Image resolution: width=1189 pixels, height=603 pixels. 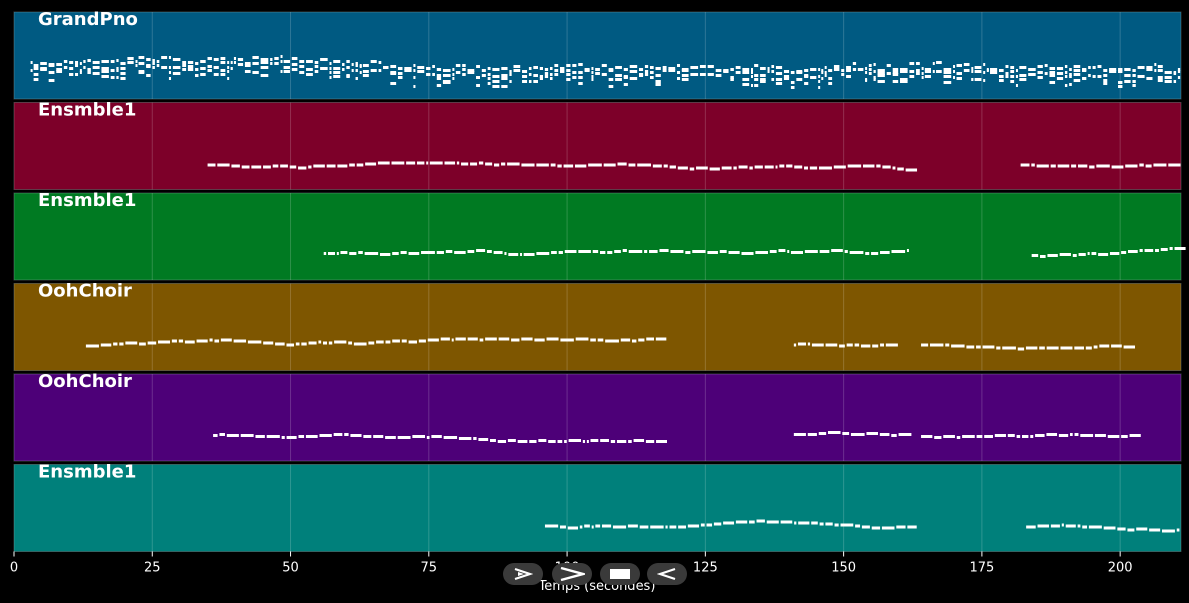 I want to click on track-label: OohChoir, so click(x=85, y=291).